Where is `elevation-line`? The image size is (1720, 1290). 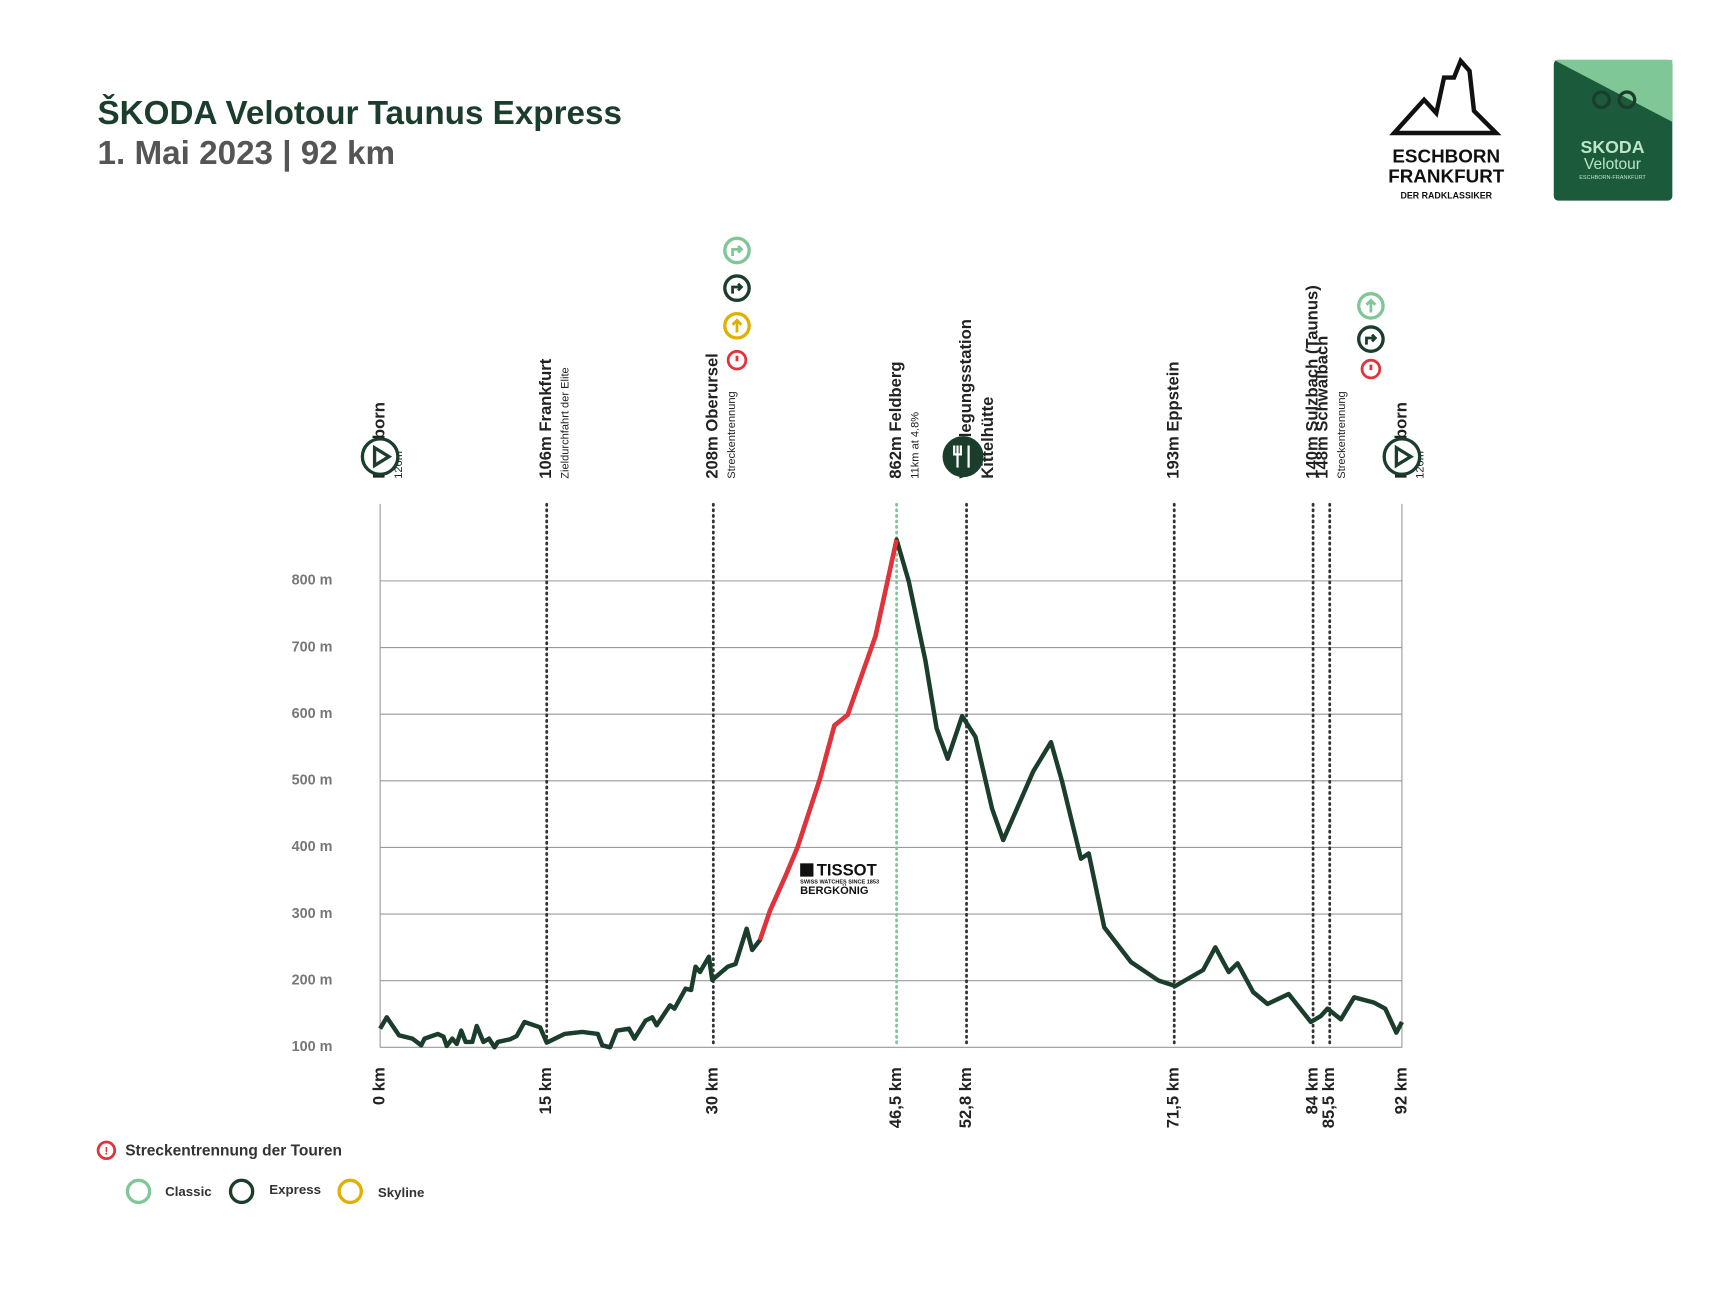
elevation-line is located at coordinates (828, 740).